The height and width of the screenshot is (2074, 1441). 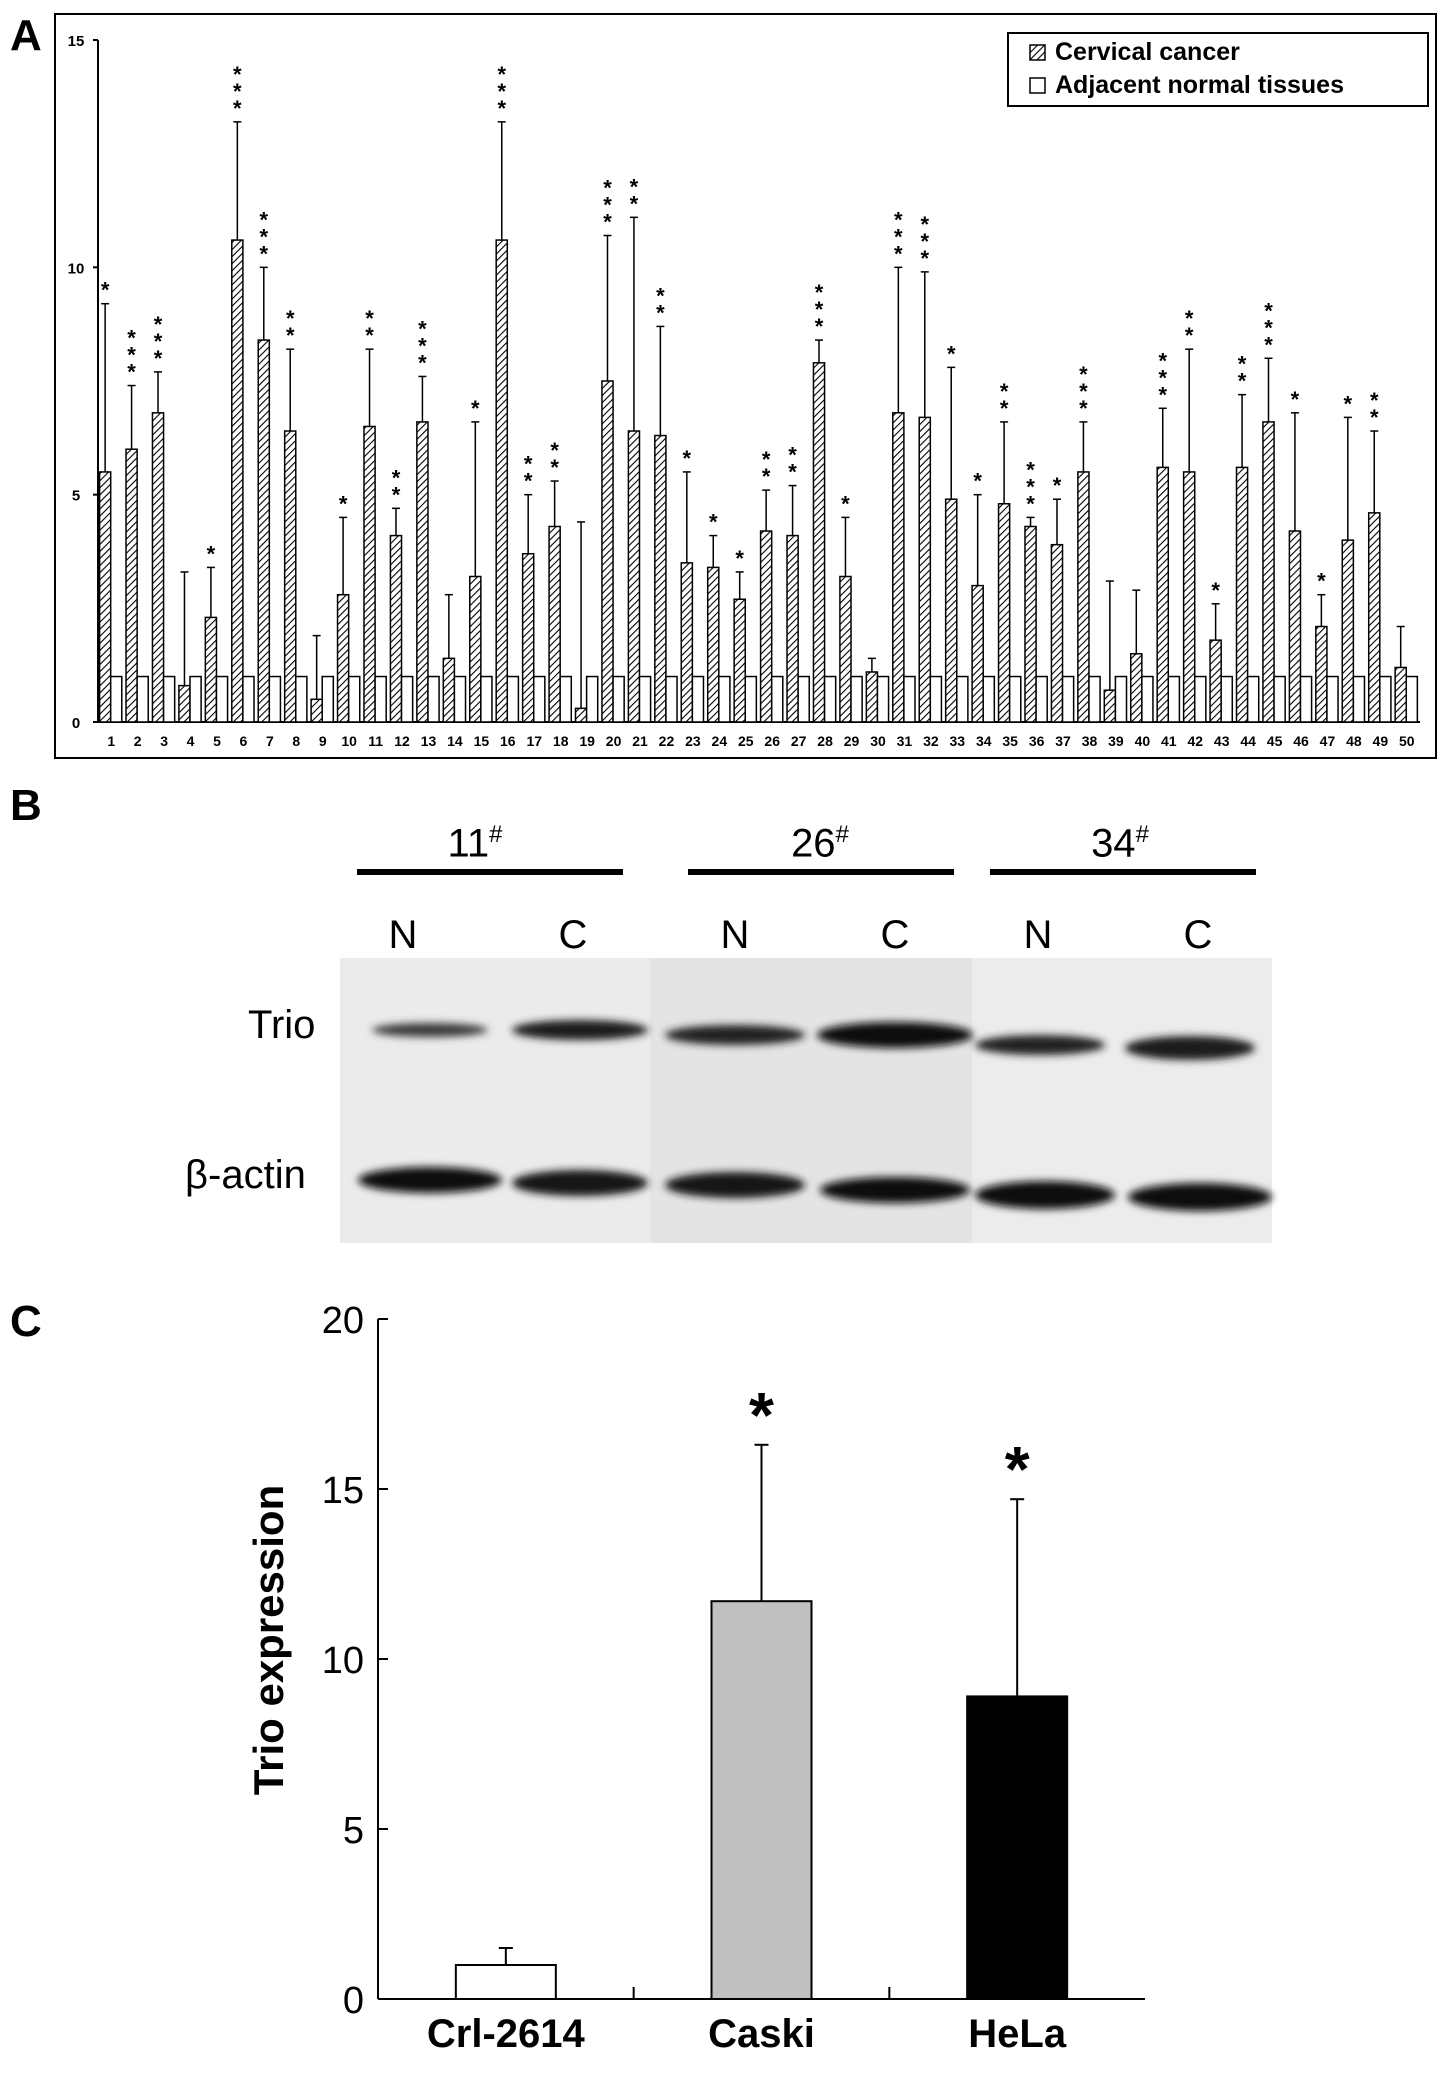 What do you see at coordinates (1218, 69) in the screenshot?
I see `chart-a-legend: Cervical cancer Adjacent normal tissues` at bounding box center [1218, 69].